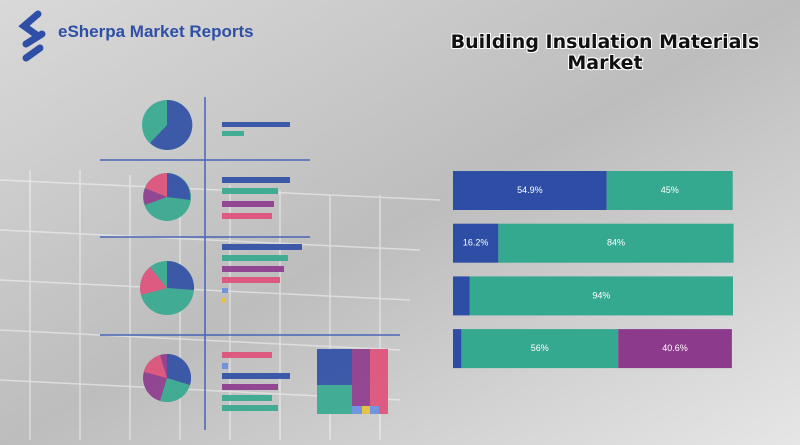 Image resolution: width=800 pixels, height=445 pixels. I want to click on logo-icon, so click(32, 36).